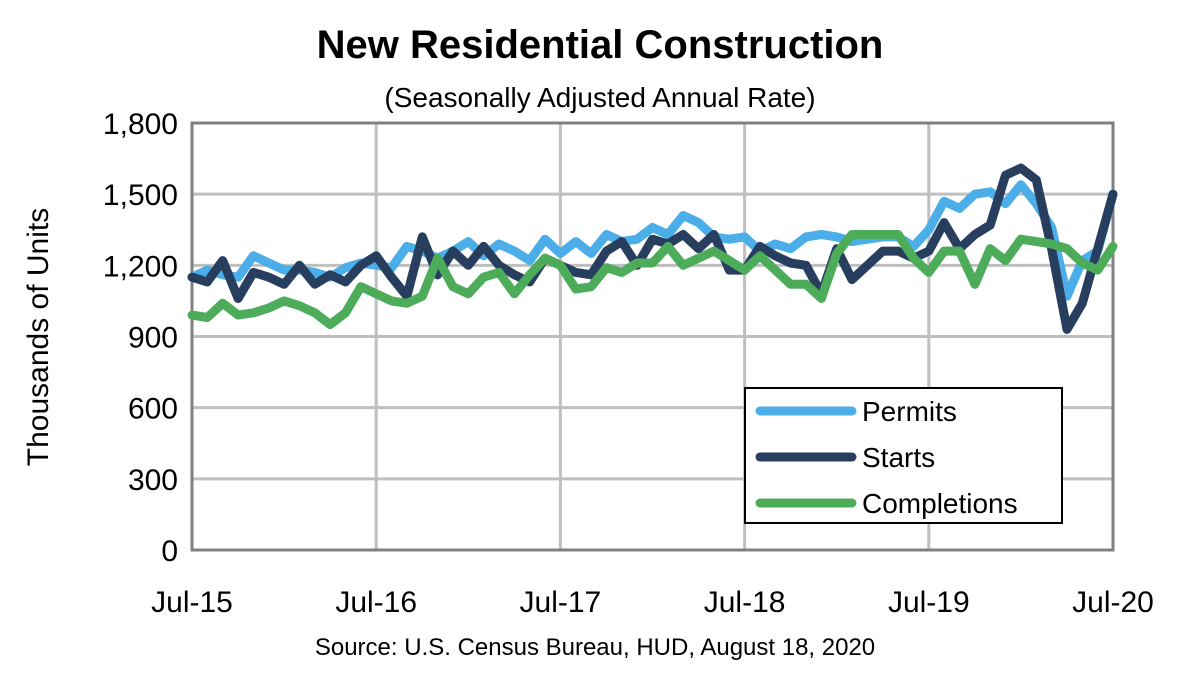  Describe the element at coordinates (153, 338) in the screenshot. I see `y-tick-label: 900` at that location.